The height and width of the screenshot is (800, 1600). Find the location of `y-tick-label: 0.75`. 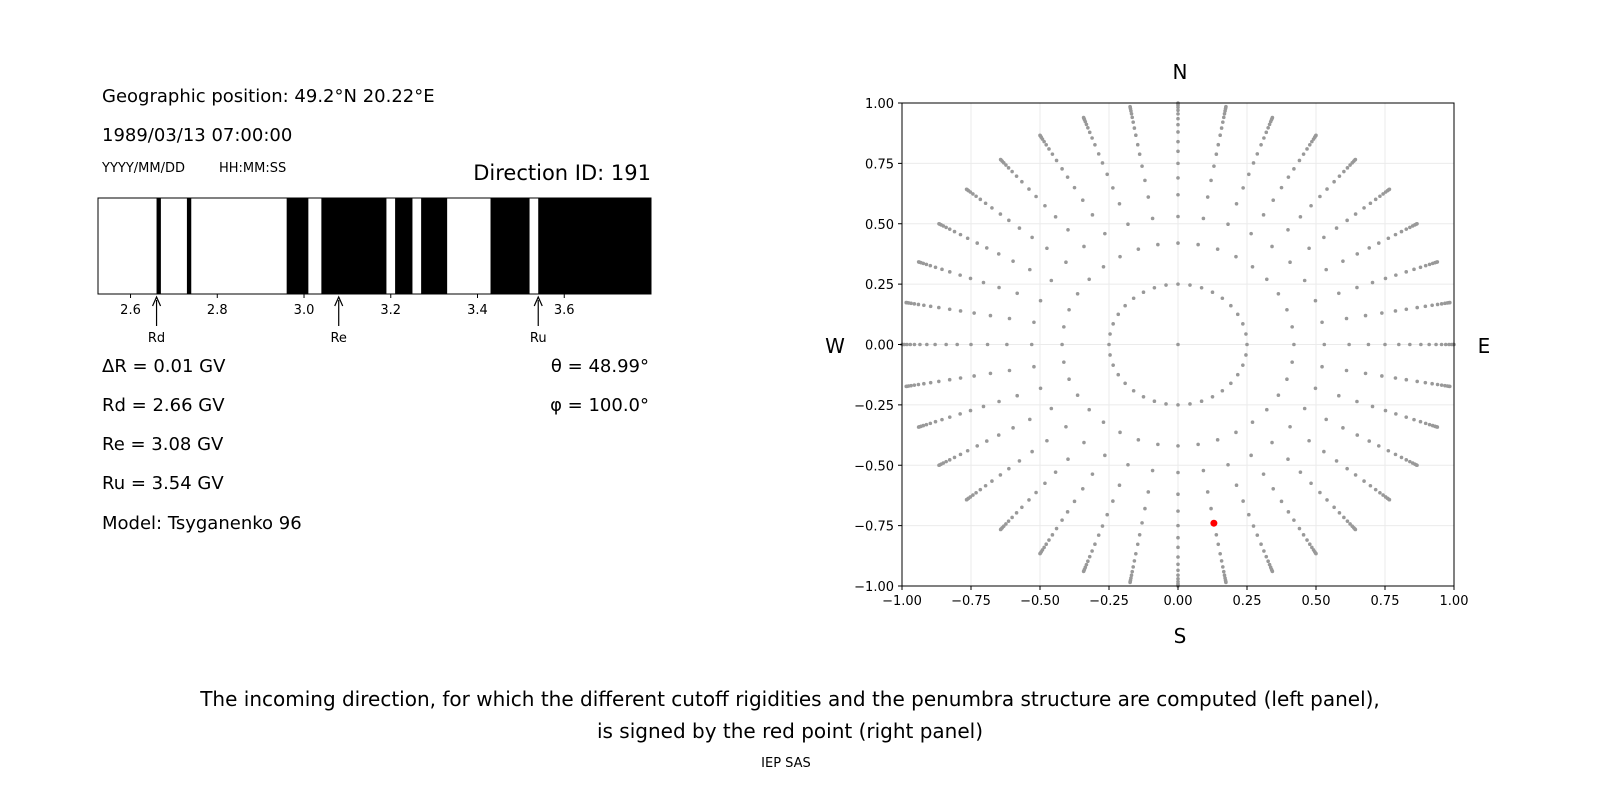

y-tick-label: 0.75 is located at coordinates (879, 164).